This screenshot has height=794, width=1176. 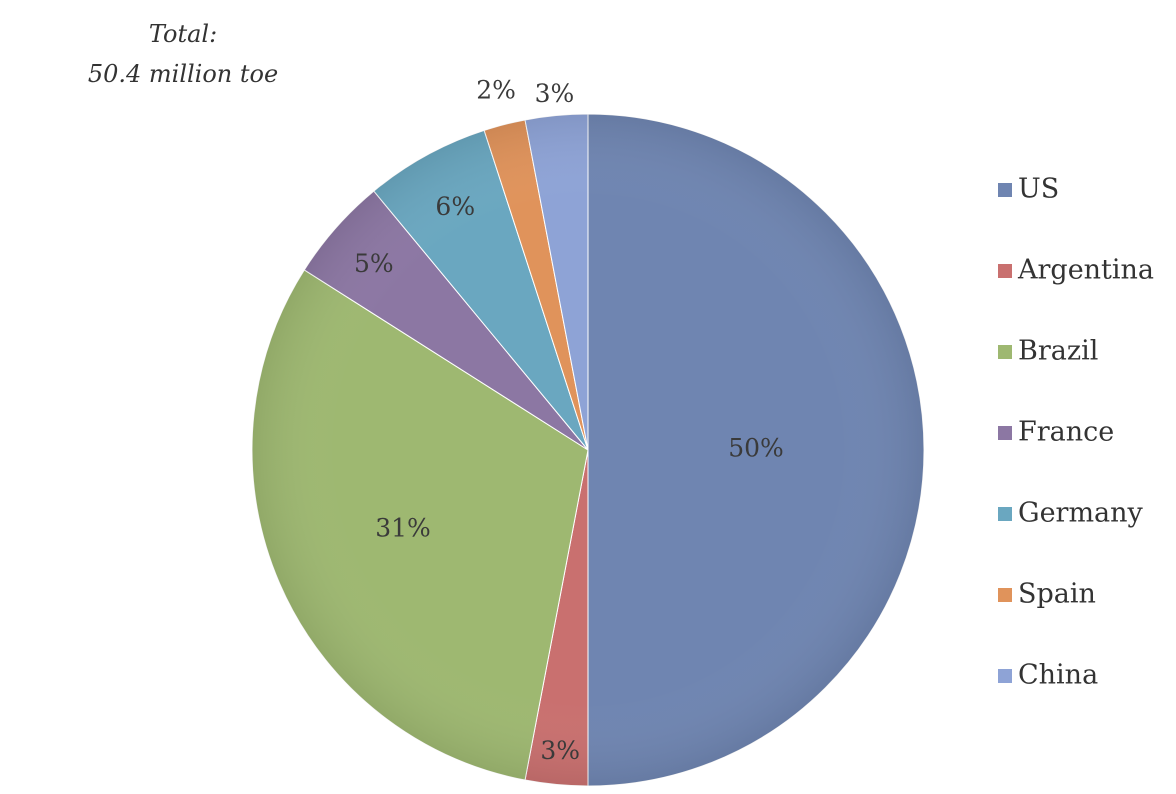 I want to click on legend-swatch-china, so click(x=1005, y=676).